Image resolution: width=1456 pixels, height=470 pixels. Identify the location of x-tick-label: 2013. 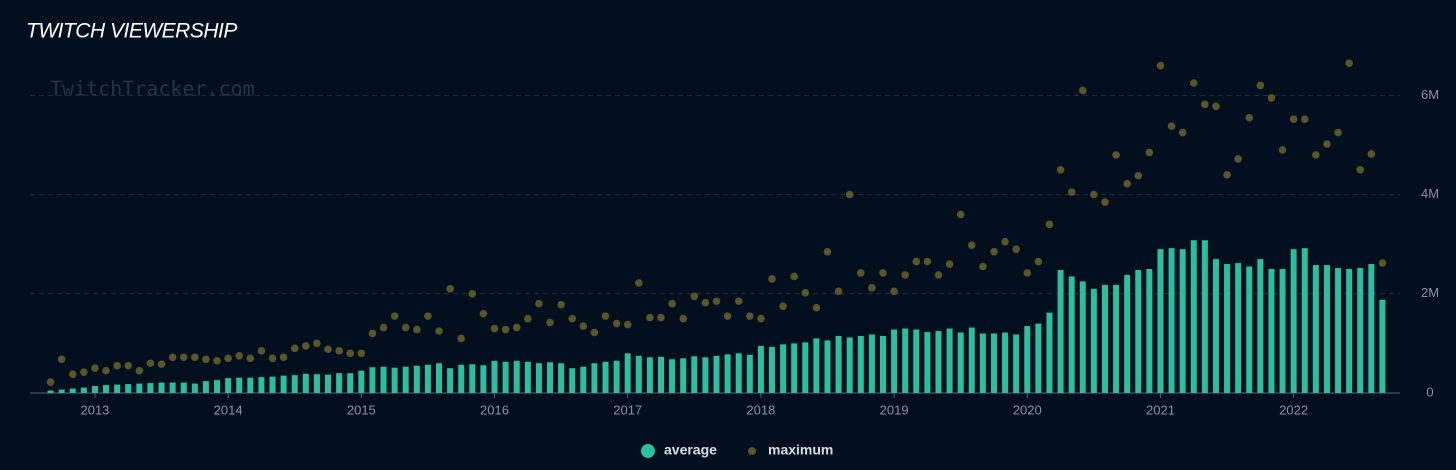
(94, 409).